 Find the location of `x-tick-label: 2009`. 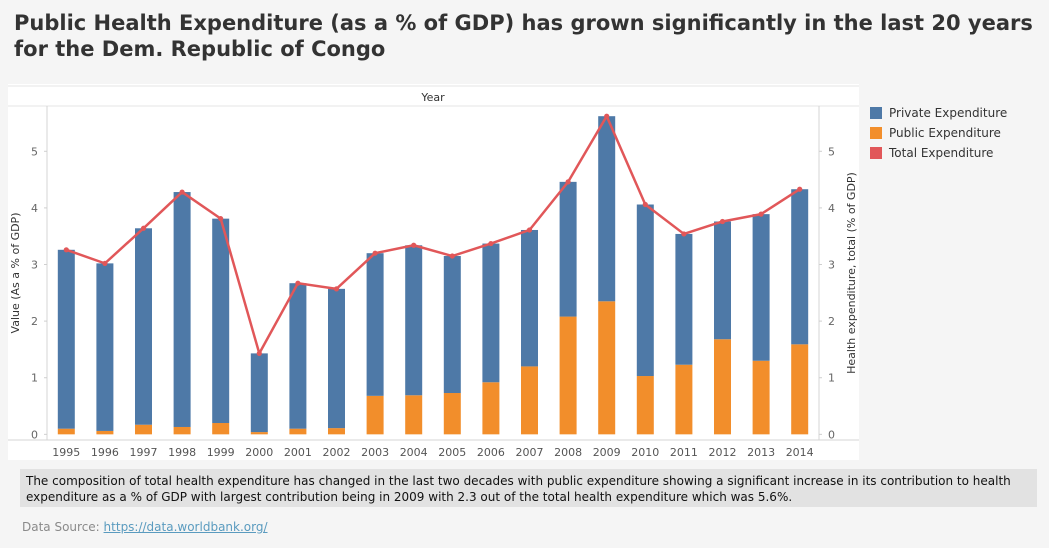

x-tick-label: 2009 is located at coordinates (607, 452).